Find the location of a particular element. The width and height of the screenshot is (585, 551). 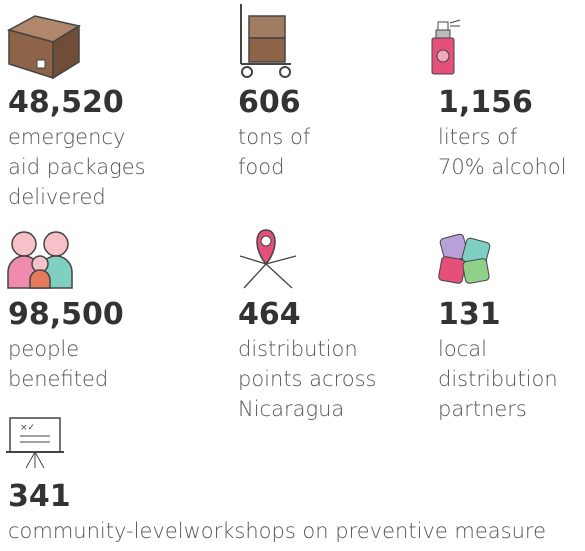

line: food is located at coordinates (261, 167).